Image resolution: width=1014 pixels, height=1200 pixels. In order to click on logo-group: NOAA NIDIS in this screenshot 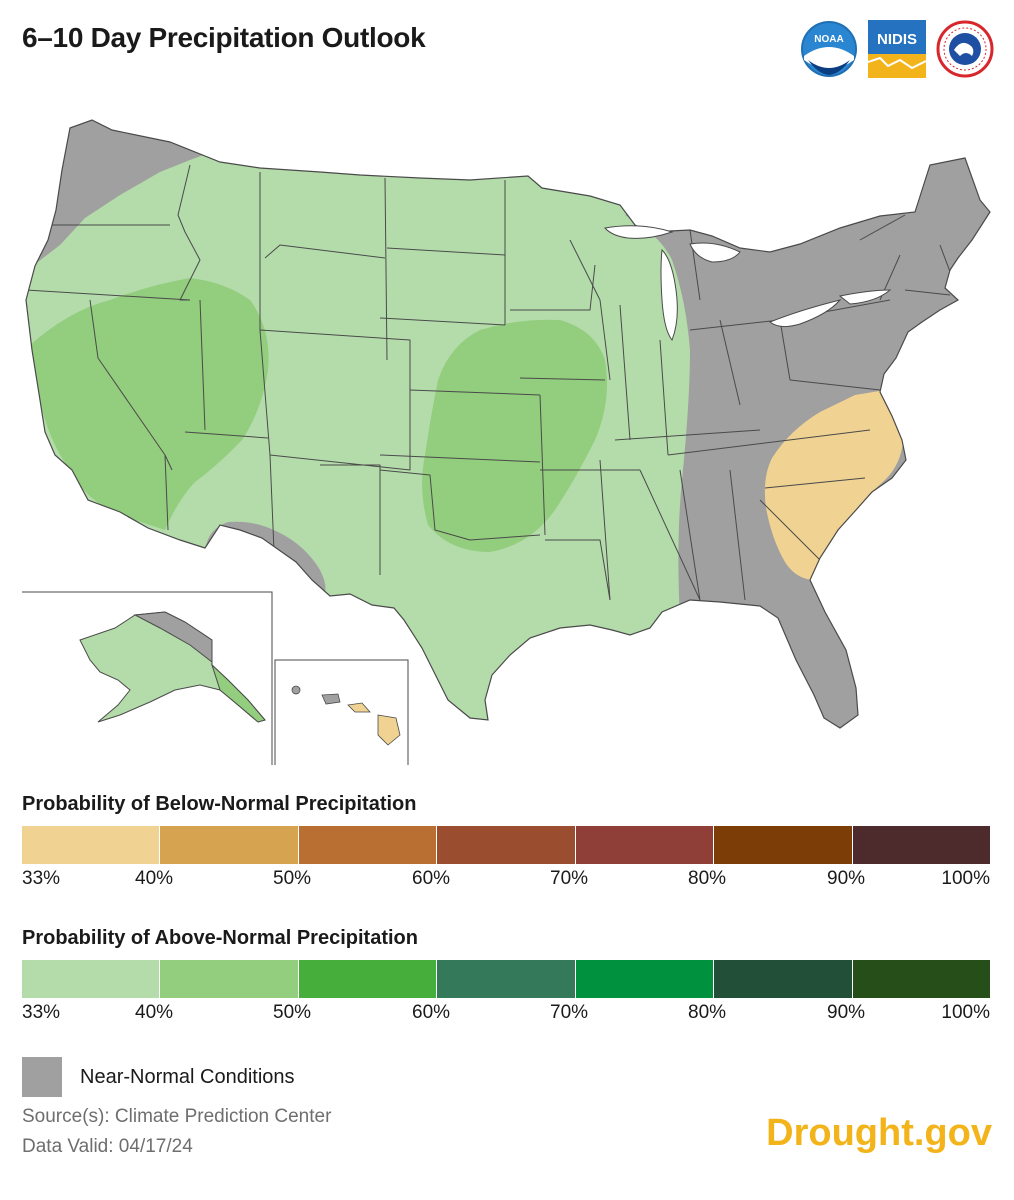, I will do `click(897, 49)`.